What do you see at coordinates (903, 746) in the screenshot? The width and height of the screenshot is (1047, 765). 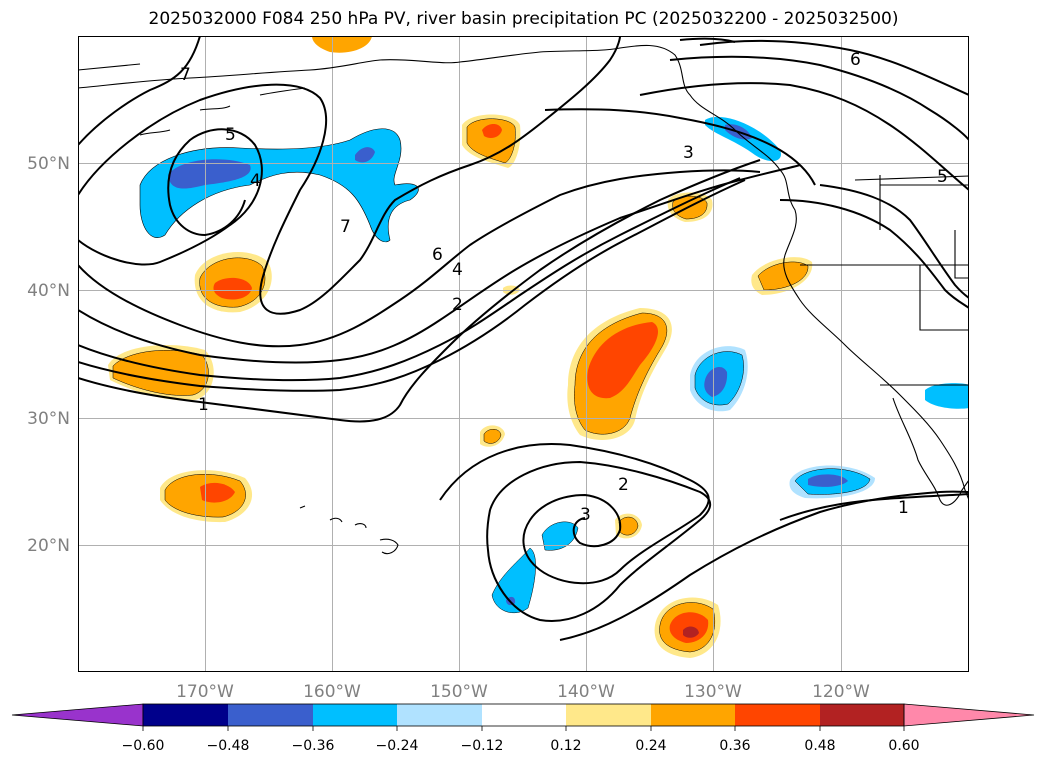 I see `colorbar-tick-label: 0.60` at bounding box center [903, 746].